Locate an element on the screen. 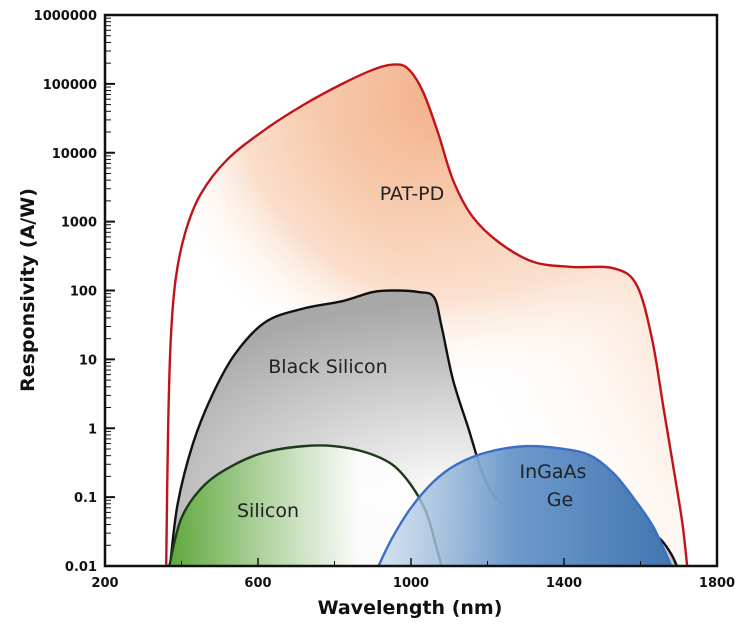 The image size is (750, 626). series-fill-ingaas-ge is located at coordinates (525, 506).